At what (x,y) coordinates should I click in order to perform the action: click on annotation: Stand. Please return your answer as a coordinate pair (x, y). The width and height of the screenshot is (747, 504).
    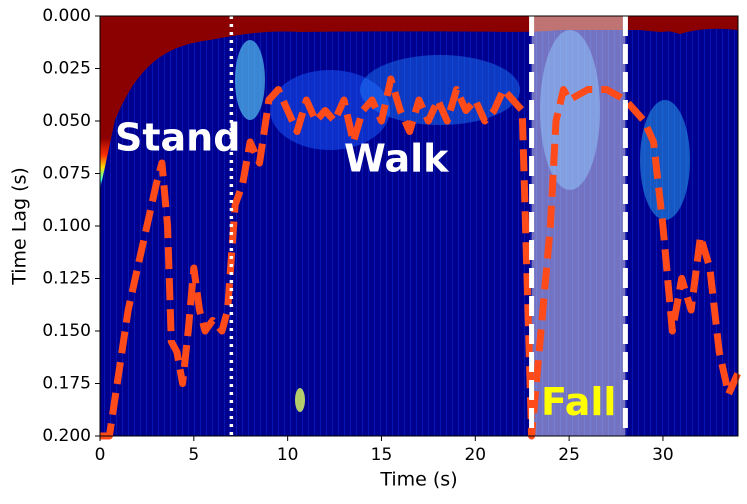
    Looking at the image, I should click on (177, 137).